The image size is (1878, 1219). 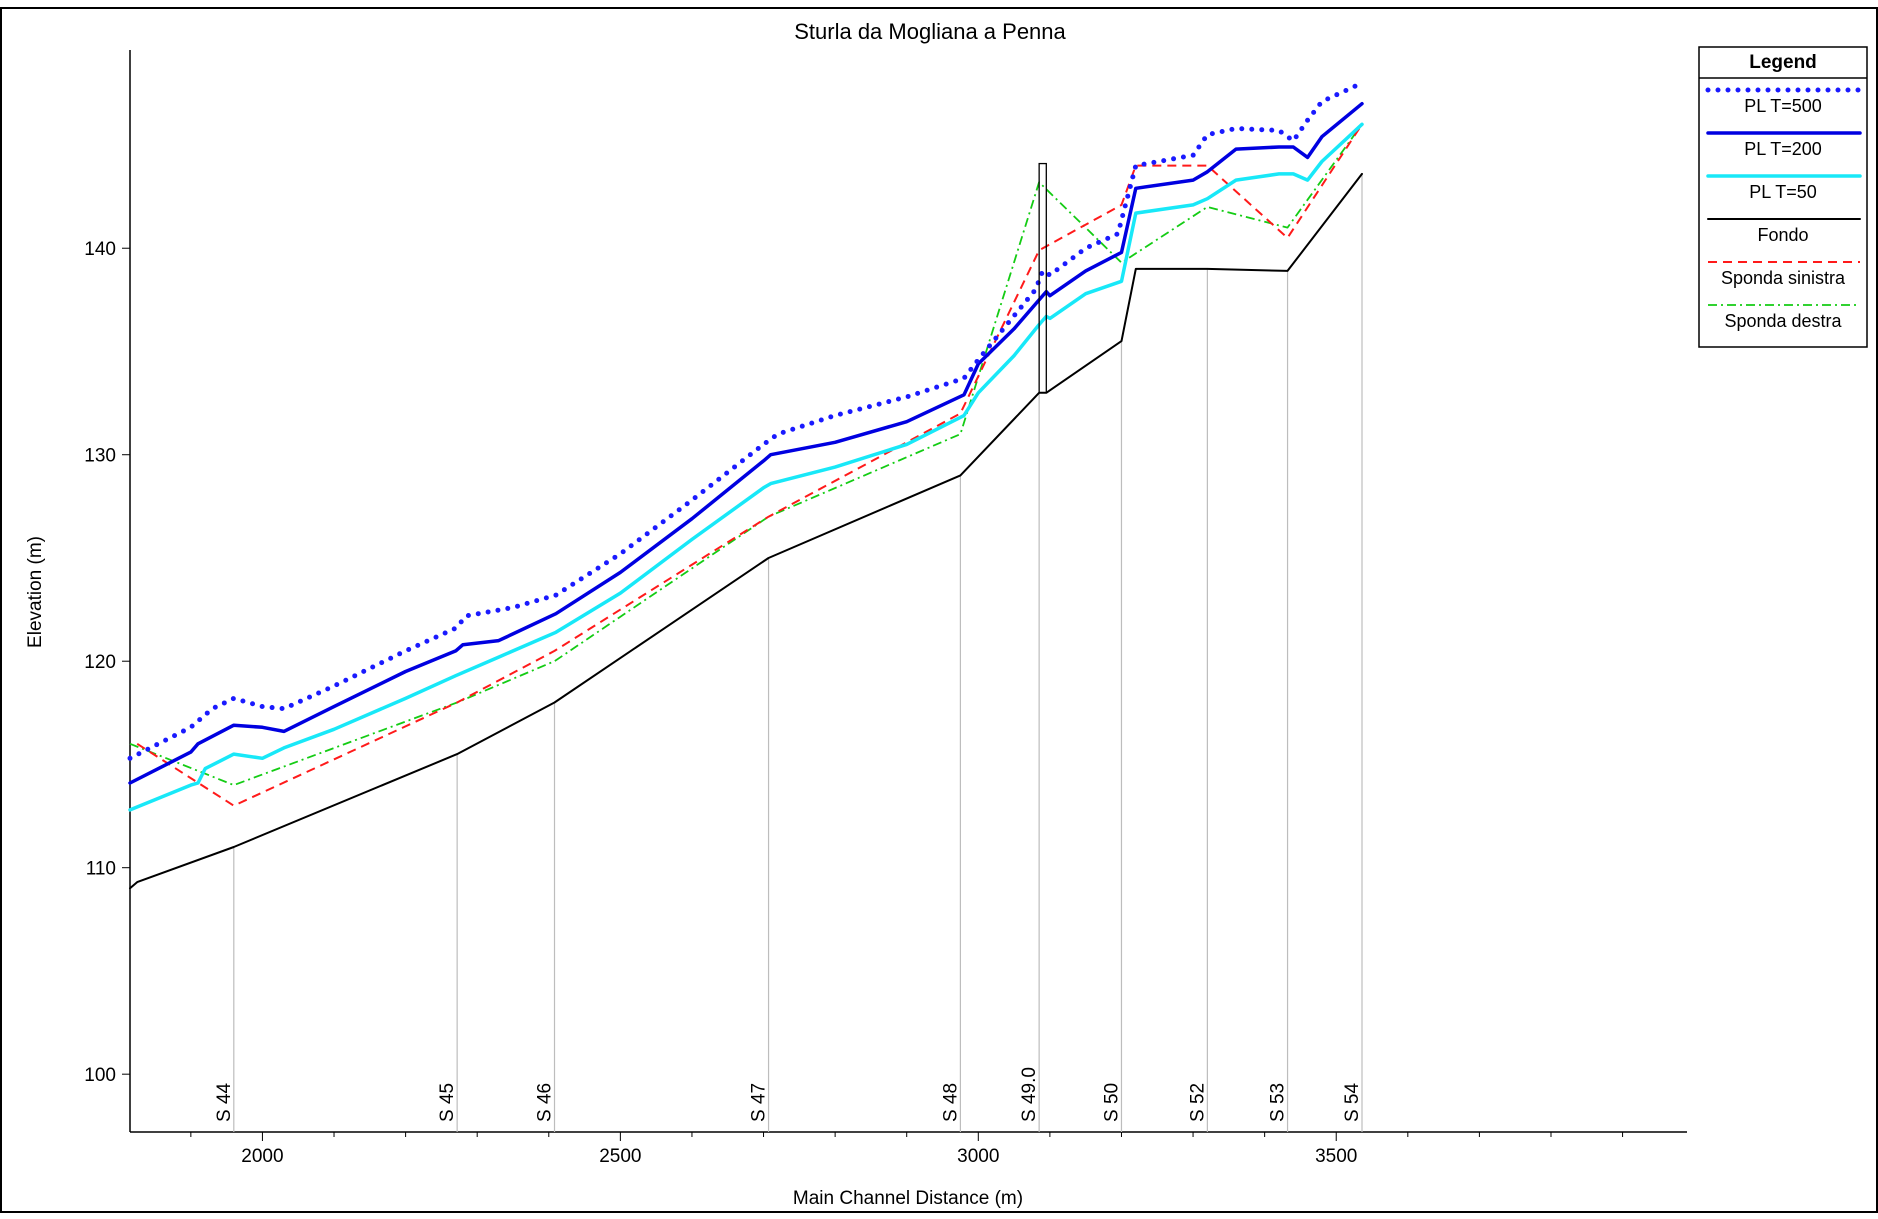 I want to click on y-tick-label: 110, so click(x=101, y=869).